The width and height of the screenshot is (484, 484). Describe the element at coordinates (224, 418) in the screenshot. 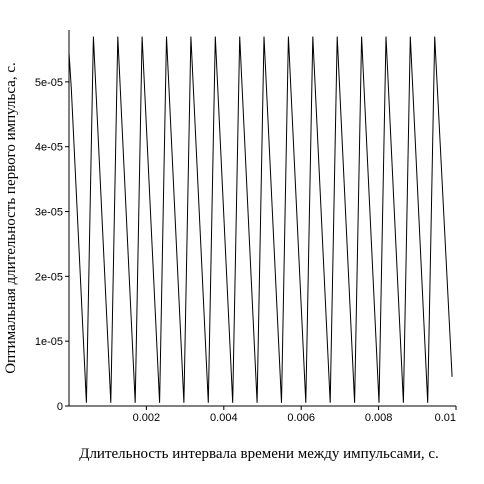

I see `x-tick-label: 0.004` at that location.